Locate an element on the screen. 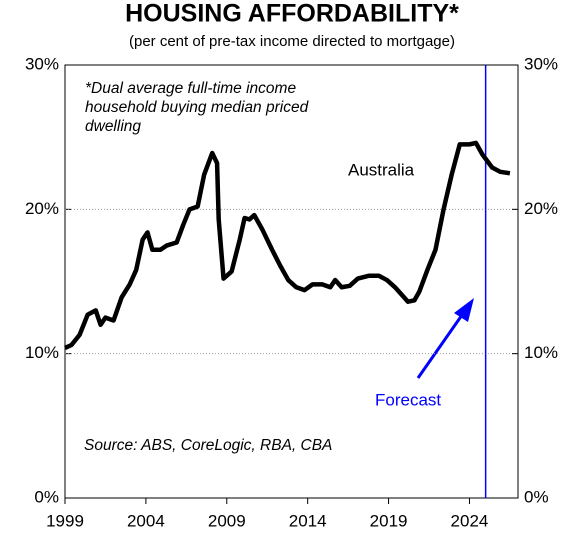 The height and width of the screenshot is (543, 578). chart-title: HOUSING AFFORDABILITY* is located at coordinates (292, 14).